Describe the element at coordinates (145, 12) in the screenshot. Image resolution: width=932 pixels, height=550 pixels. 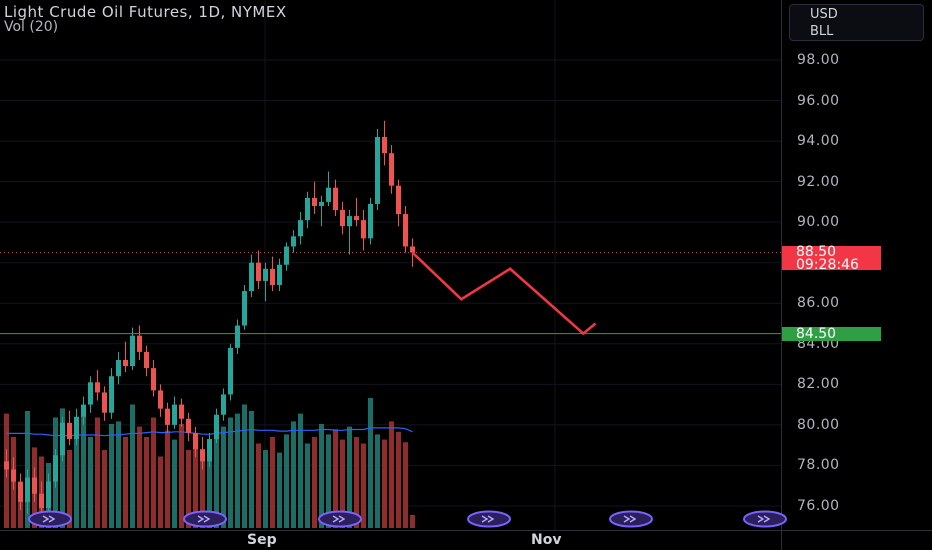
I see `symbol-title: Light Crude Oil Futures, 1D, NYMEX` at that location.